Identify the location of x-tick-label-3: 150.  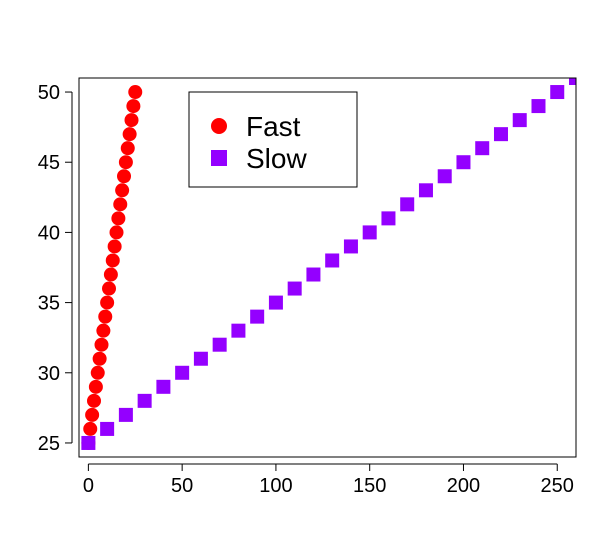
(369, 486).